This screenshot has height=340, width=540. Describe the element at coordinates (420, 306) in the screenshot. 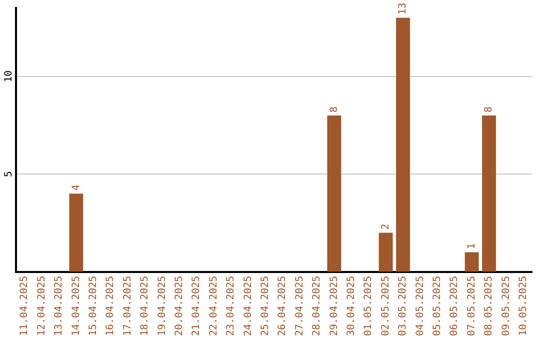

I see `x-tick-label: 04.05.2025` at that location.